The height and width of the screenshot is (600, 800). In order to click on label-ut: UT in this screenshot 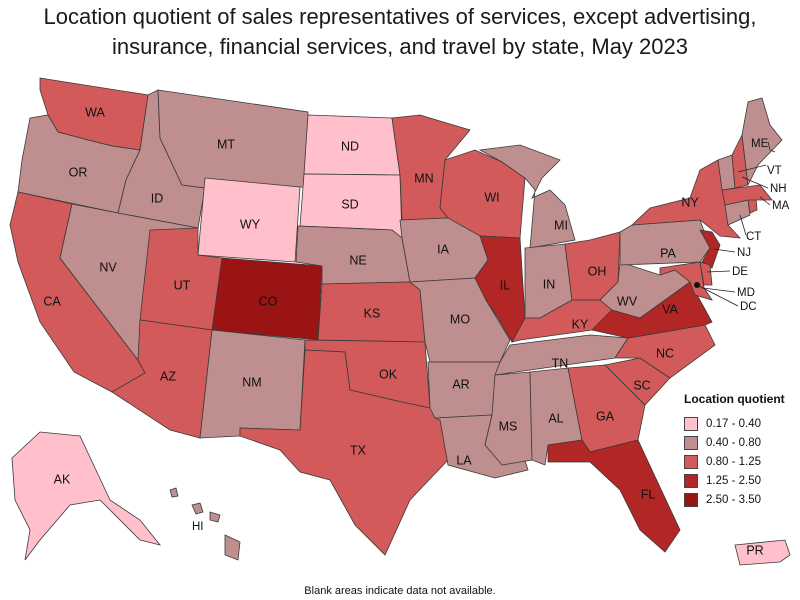, I will do `click(182, 285)`.